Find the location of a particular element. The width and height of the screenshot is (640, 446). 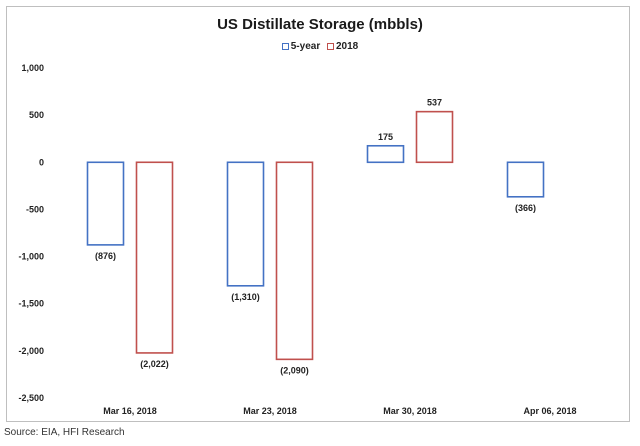

legend-item-2018: 2018 is located at coordinates (342, 46).